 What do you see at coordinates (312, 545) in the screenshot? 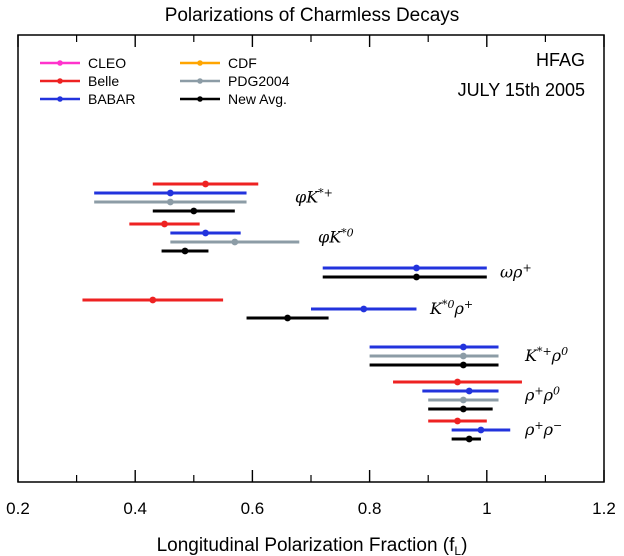
I see `x-axis-label: Longitudinal Polarization Fraction (fL)` at bounding box center [312, 545].